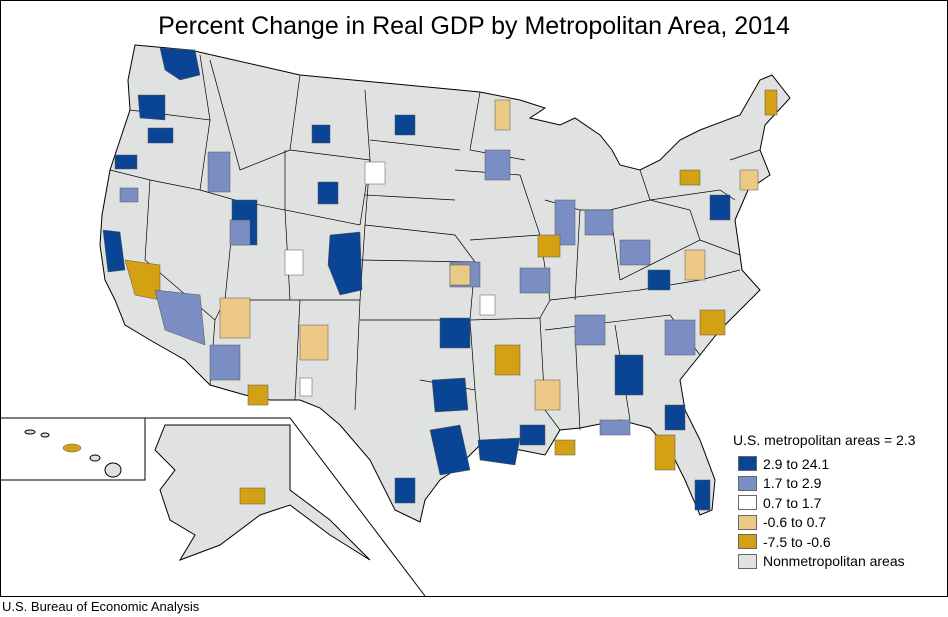 The width and height of the screenshot is (948, 617). What do you see at coordinates (629, 375) in the screenshot?
I see `metro-atlanta` at bounding box center [629, 375].